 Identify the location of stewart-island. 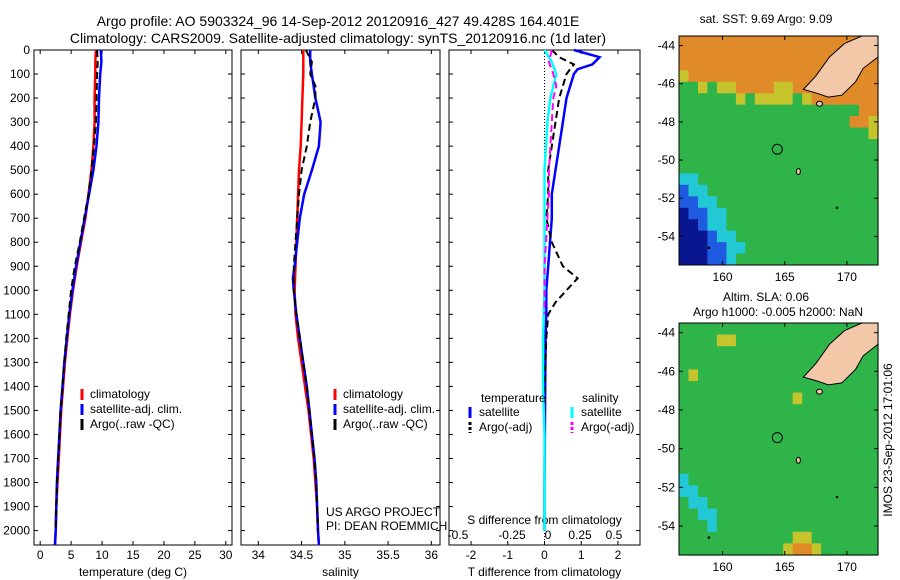
(819, 103).